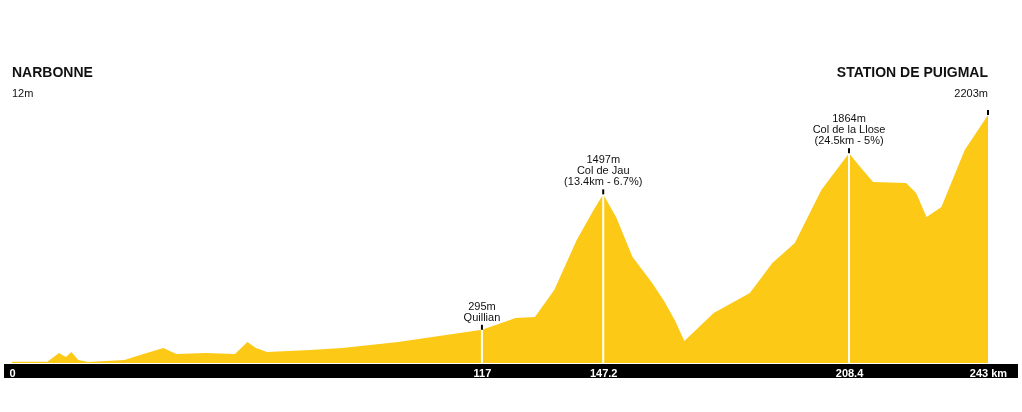 This screenshot has height=412, width=1022. What do you see at coordinates (603, 170) in the screenshot?
I see `annotation: Col de Jau` at bounding box center [603, 170].